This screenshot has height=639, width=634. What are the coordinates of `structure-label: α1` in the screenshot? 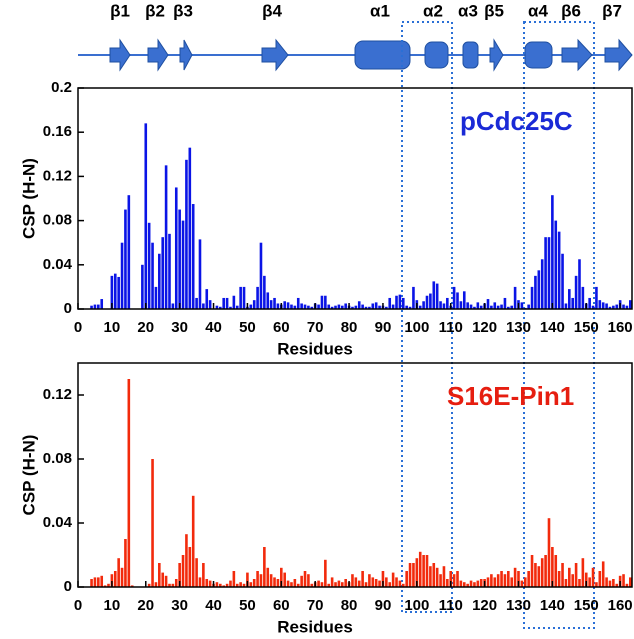 It's located at (380, 10).